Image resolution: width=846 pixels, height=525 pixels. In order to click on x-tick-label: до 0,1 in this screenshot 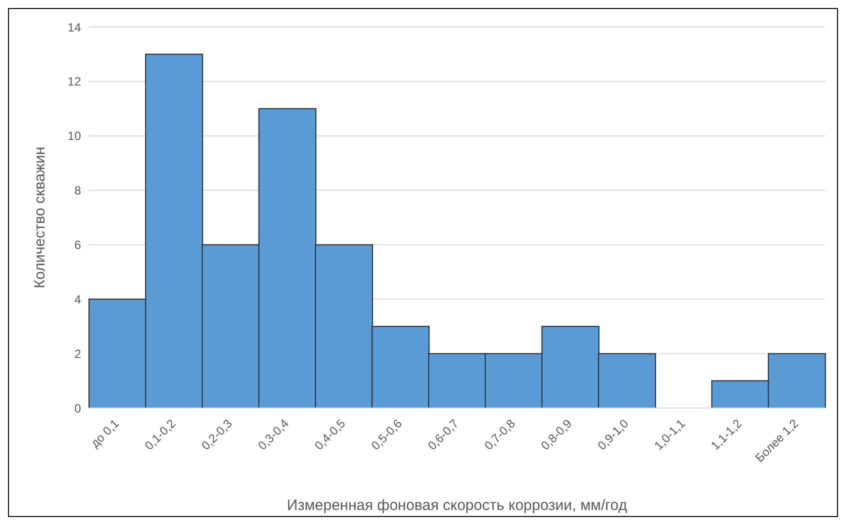, I will do `click(105, 433)`.